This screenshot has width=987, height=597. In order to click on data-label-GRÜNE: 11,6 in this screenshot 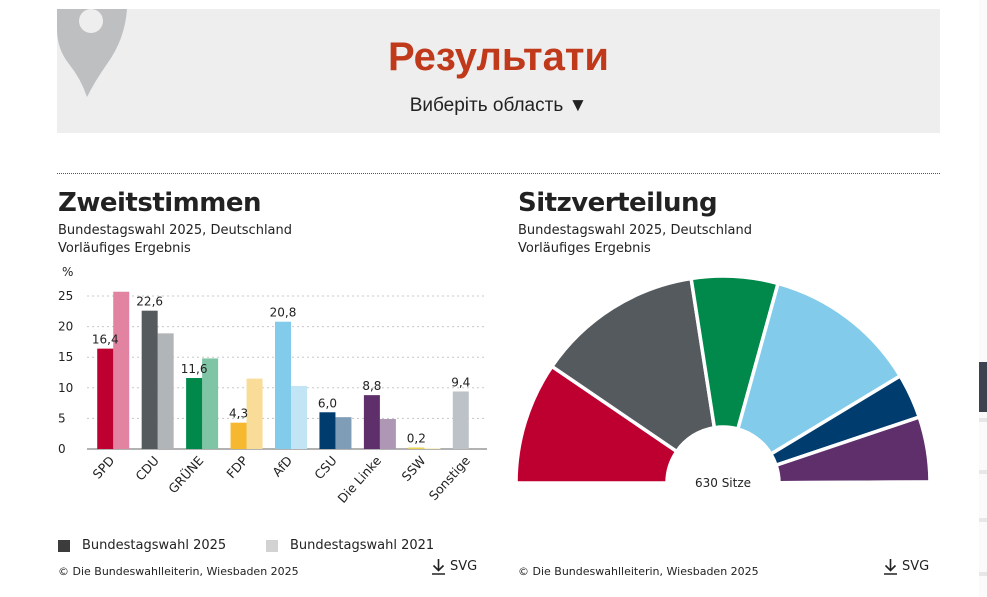, I will do `click(194, 369)`.